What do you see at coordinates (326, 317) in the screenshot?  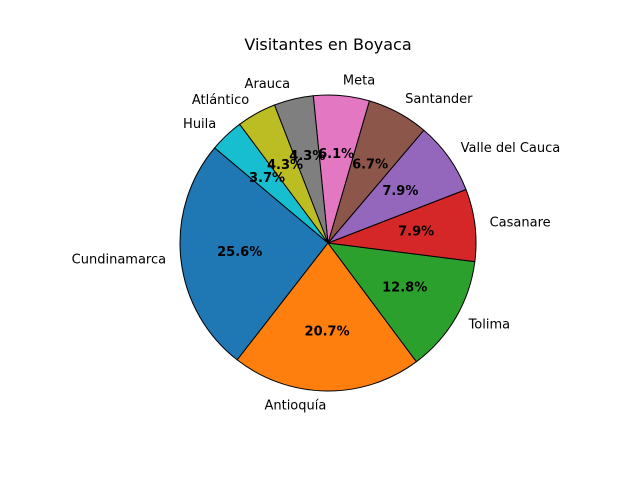 I see `pie-slice-antioquia` at bounding box center [326, 317].